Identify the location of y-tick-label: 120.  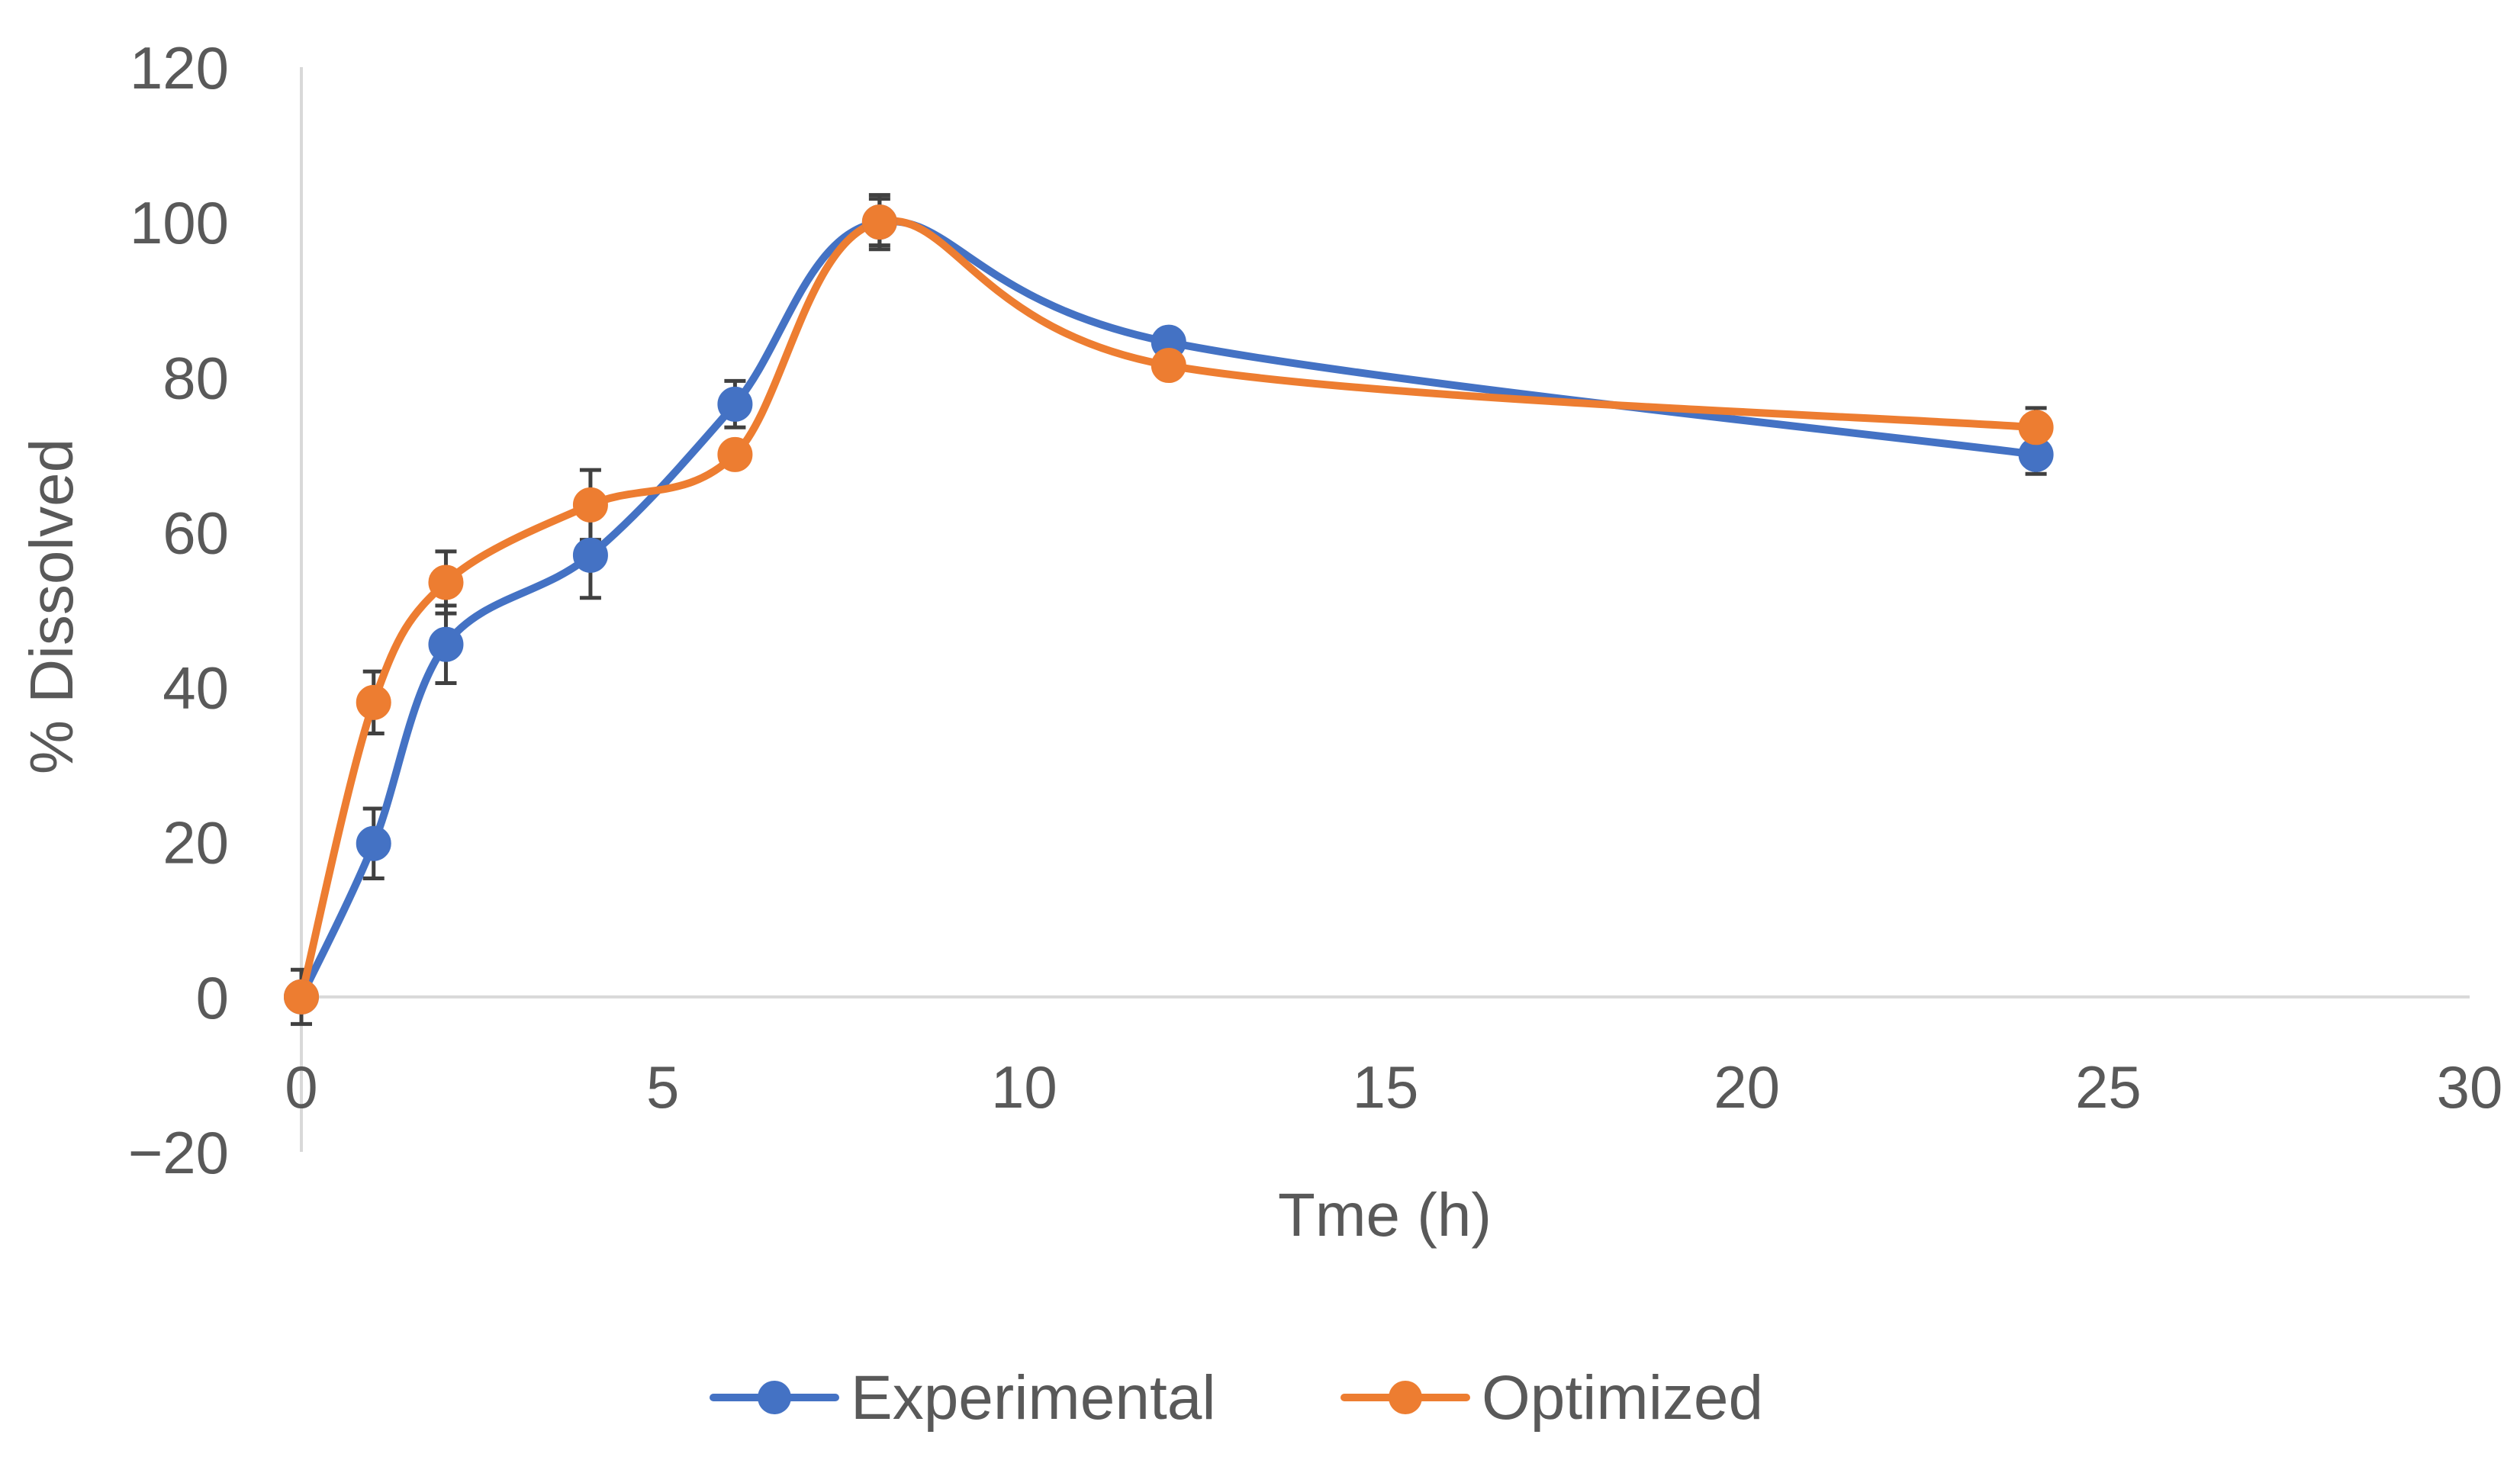
(180, 67).